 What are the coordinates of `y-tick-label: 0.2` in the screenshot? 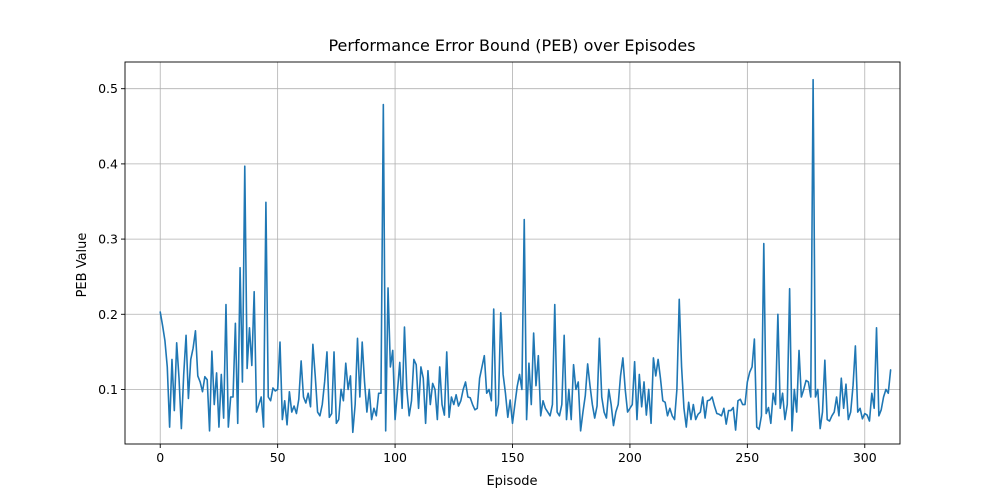 It's located at (108, 314).